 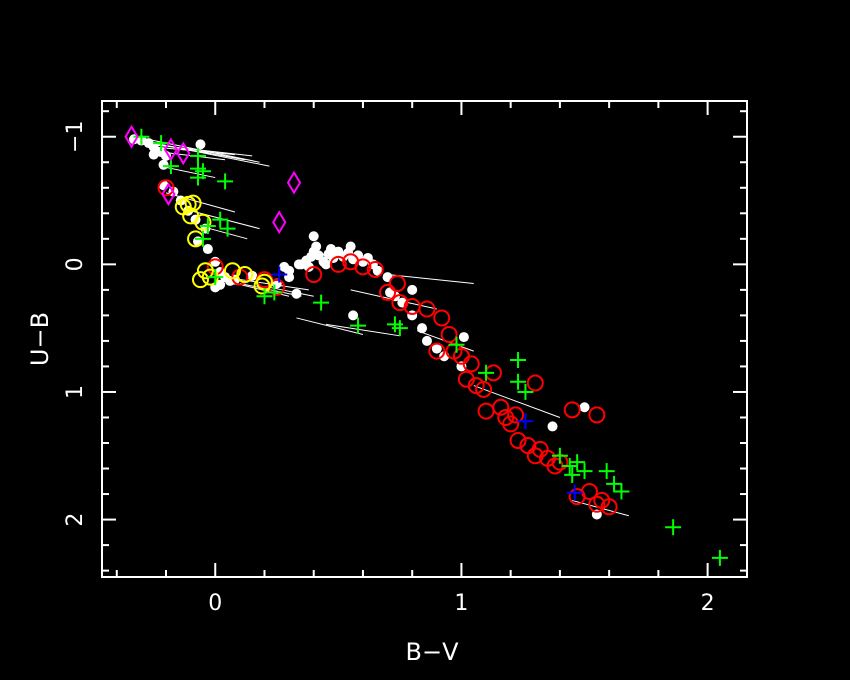 What do you see at coordinates (215, 603) in the screenshot?
I see `x-tick-label: 0` at bounding box center [215, 603].